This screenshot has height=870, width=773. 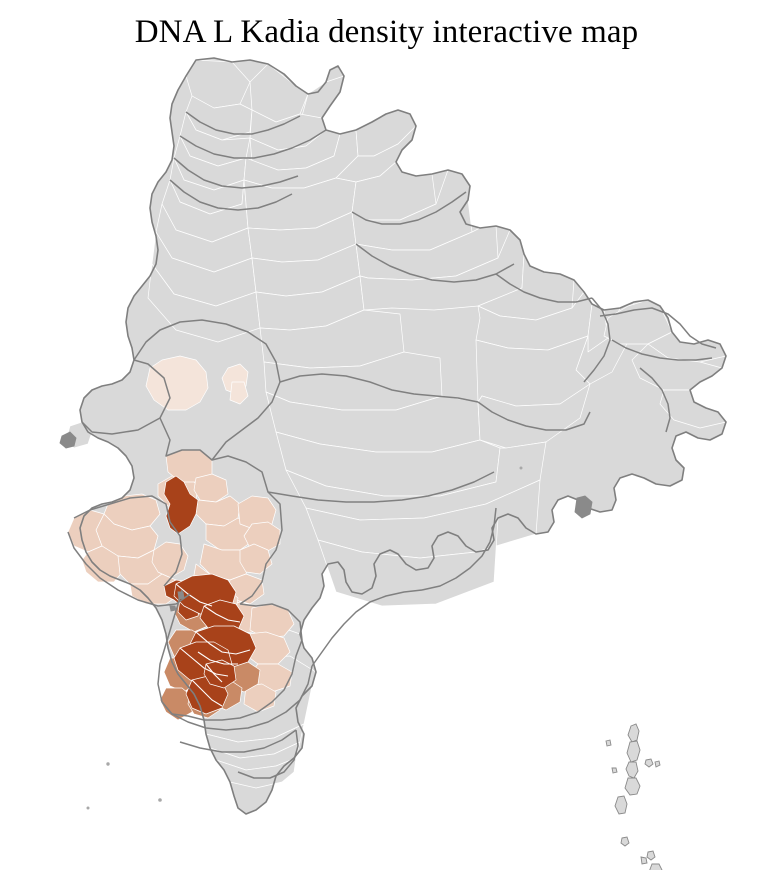 I want to click on enclave-west-kutch, so click(x=68, y=440).